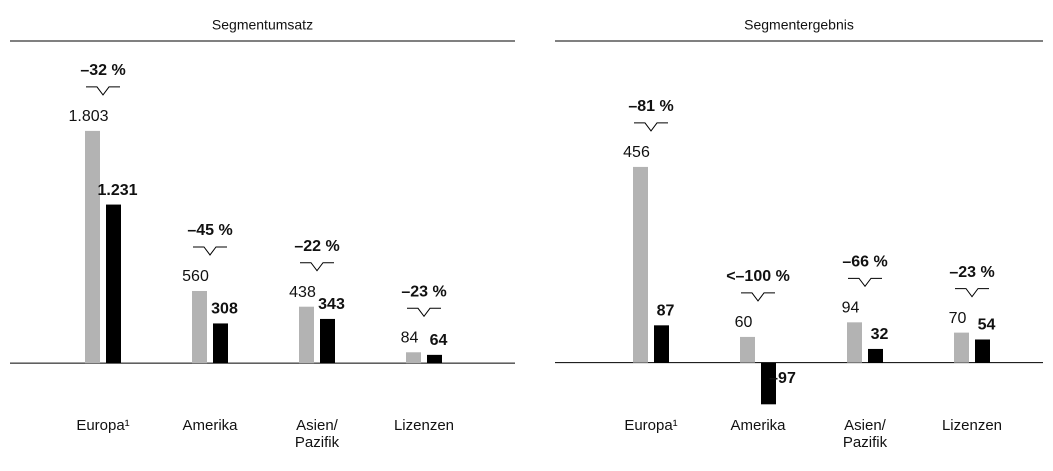 This screenshot has width=1053, height=471. Describe the element at coordinates (880, 334) in the screenshot. I see `value-label: 32` at that location.